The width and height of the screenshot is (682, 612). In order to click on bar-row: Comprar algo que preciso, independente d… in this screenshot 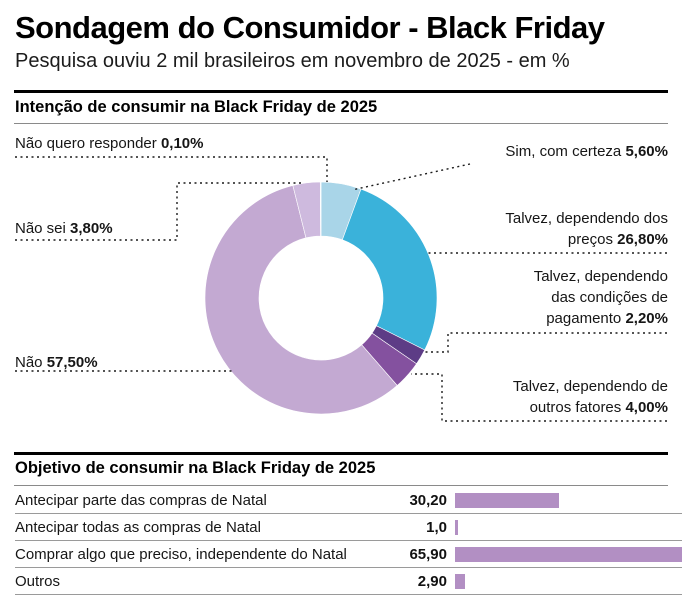, I will do `click(348, 554)`.